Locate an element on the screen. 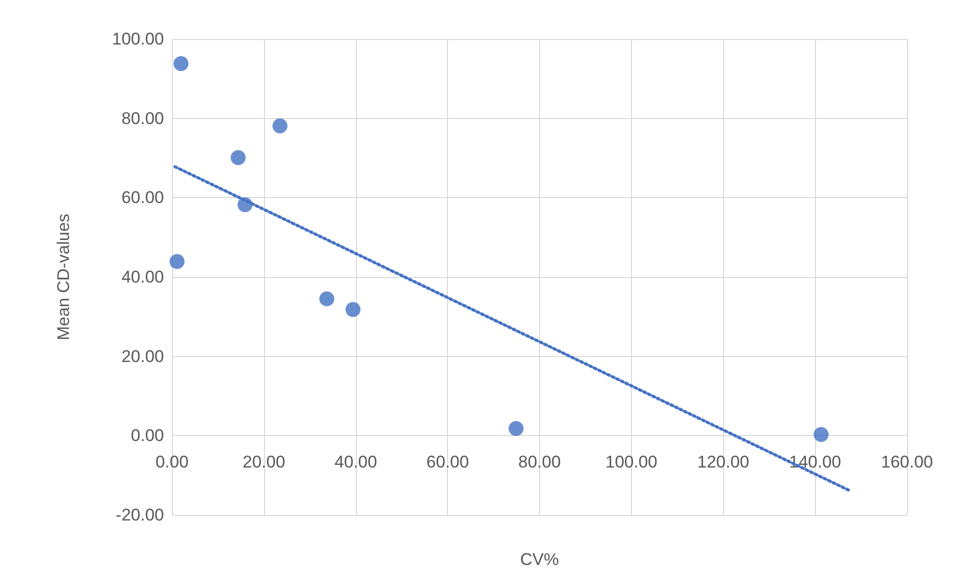  x-tick-label: 40.00 is located at coordinates (356, 462).